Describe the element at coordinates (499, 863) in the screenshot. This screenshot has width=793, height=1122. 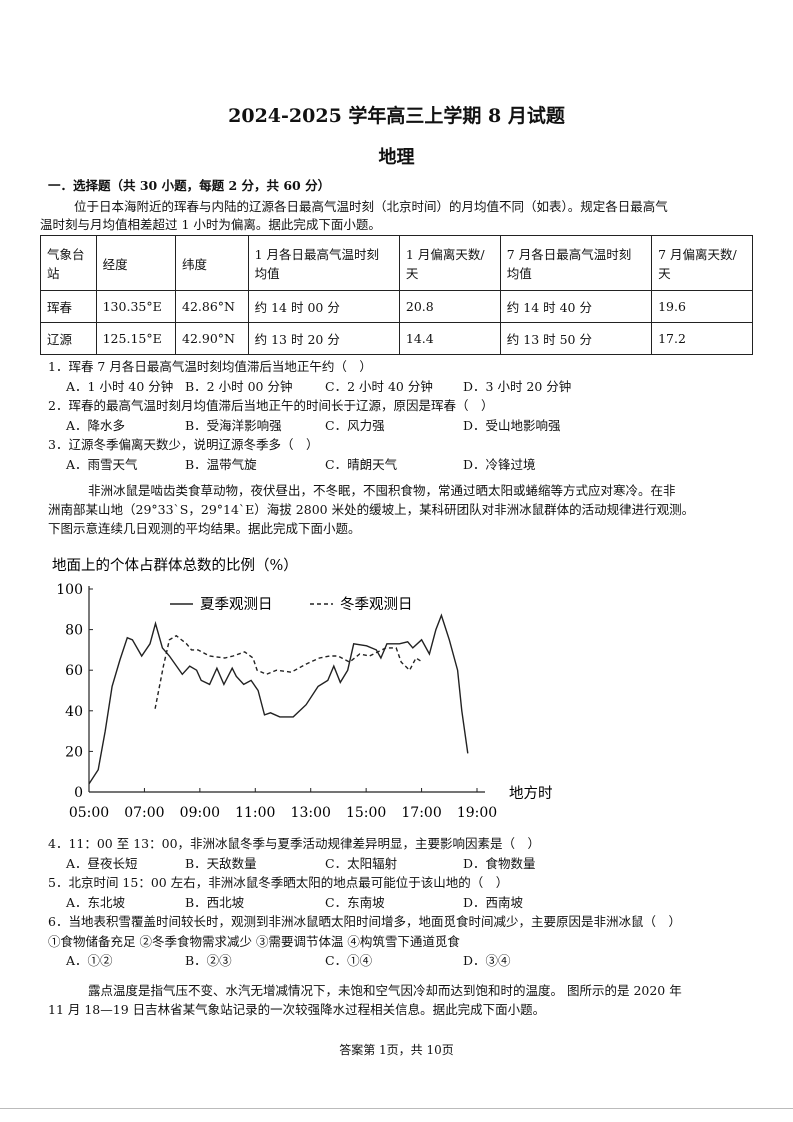
I see `answer-option: D．食物数量` at that location.